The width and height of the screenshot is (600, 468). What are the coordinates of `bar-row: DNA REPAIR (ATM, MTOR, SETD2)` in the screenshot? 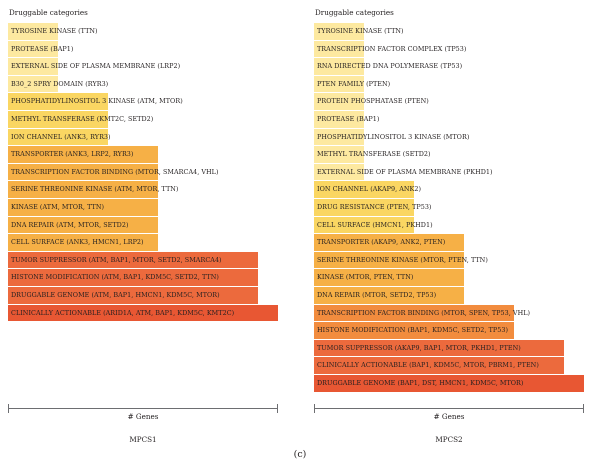 It's located at (143, 225).